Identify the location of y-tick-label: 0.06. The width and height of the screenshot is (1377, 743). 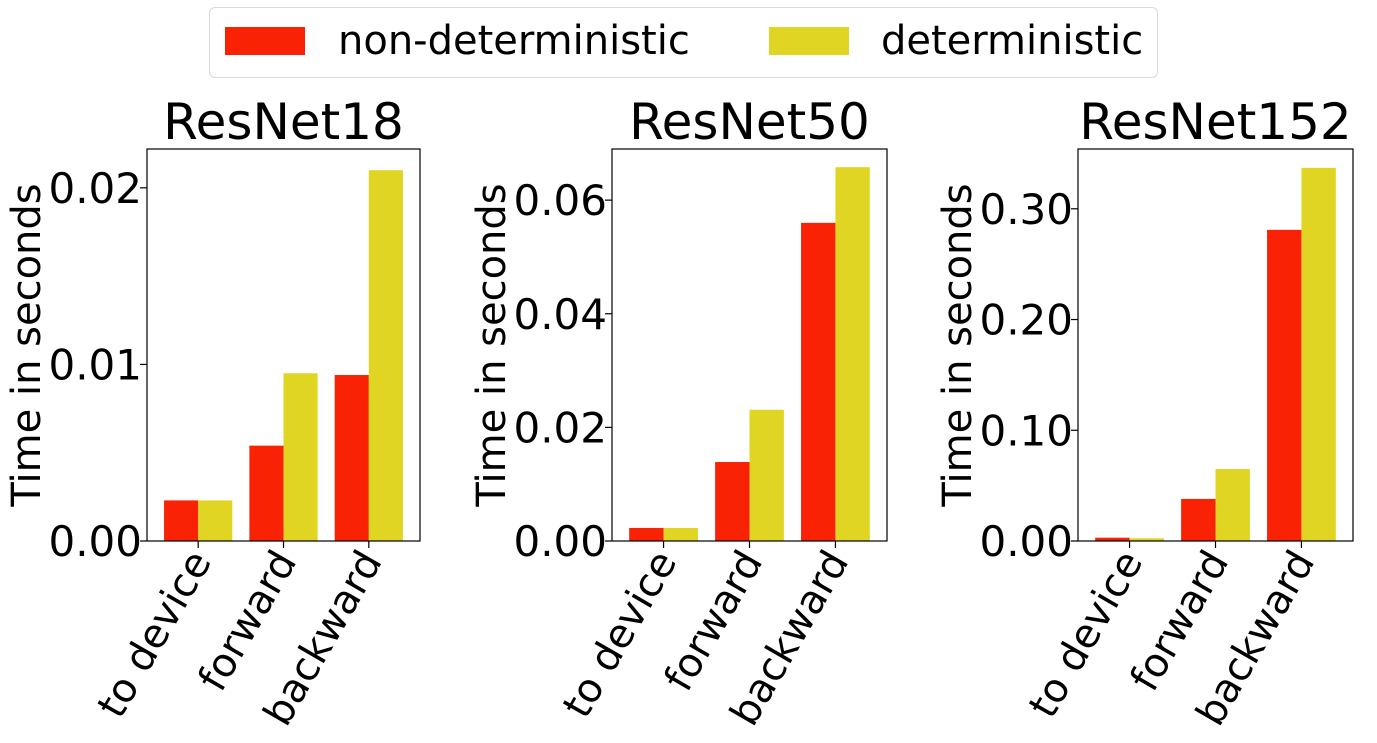
(560, 200).